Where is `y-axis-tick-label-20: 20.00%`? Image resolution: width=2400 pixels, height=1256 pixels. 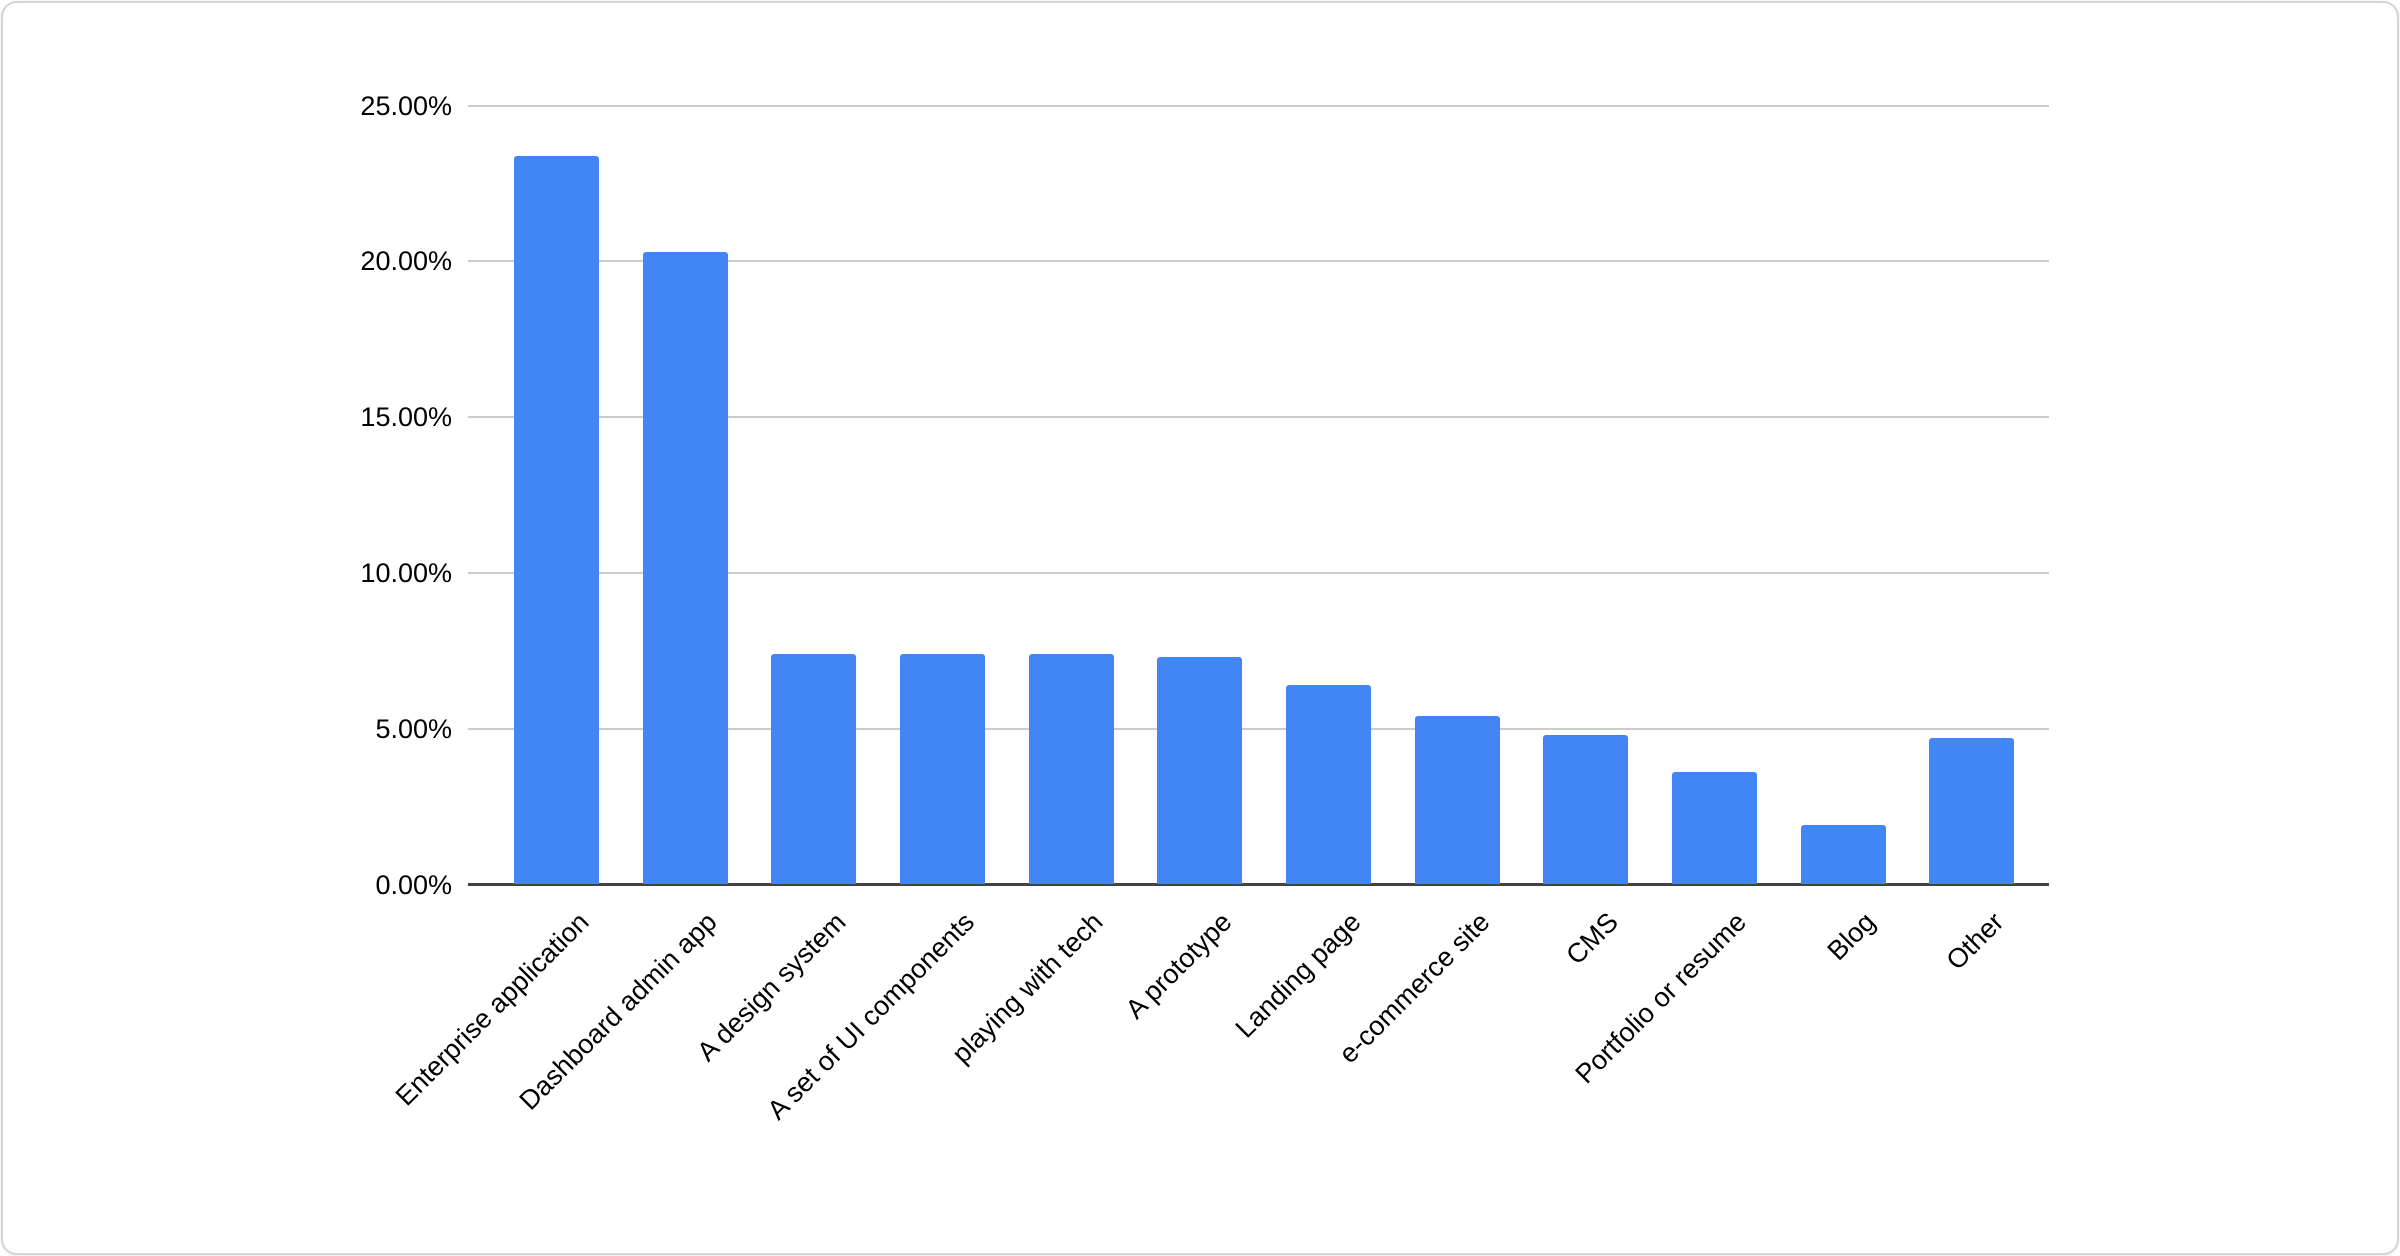
y-axis-tick-label-20: 20.00% is located at coordinates (406, 261).